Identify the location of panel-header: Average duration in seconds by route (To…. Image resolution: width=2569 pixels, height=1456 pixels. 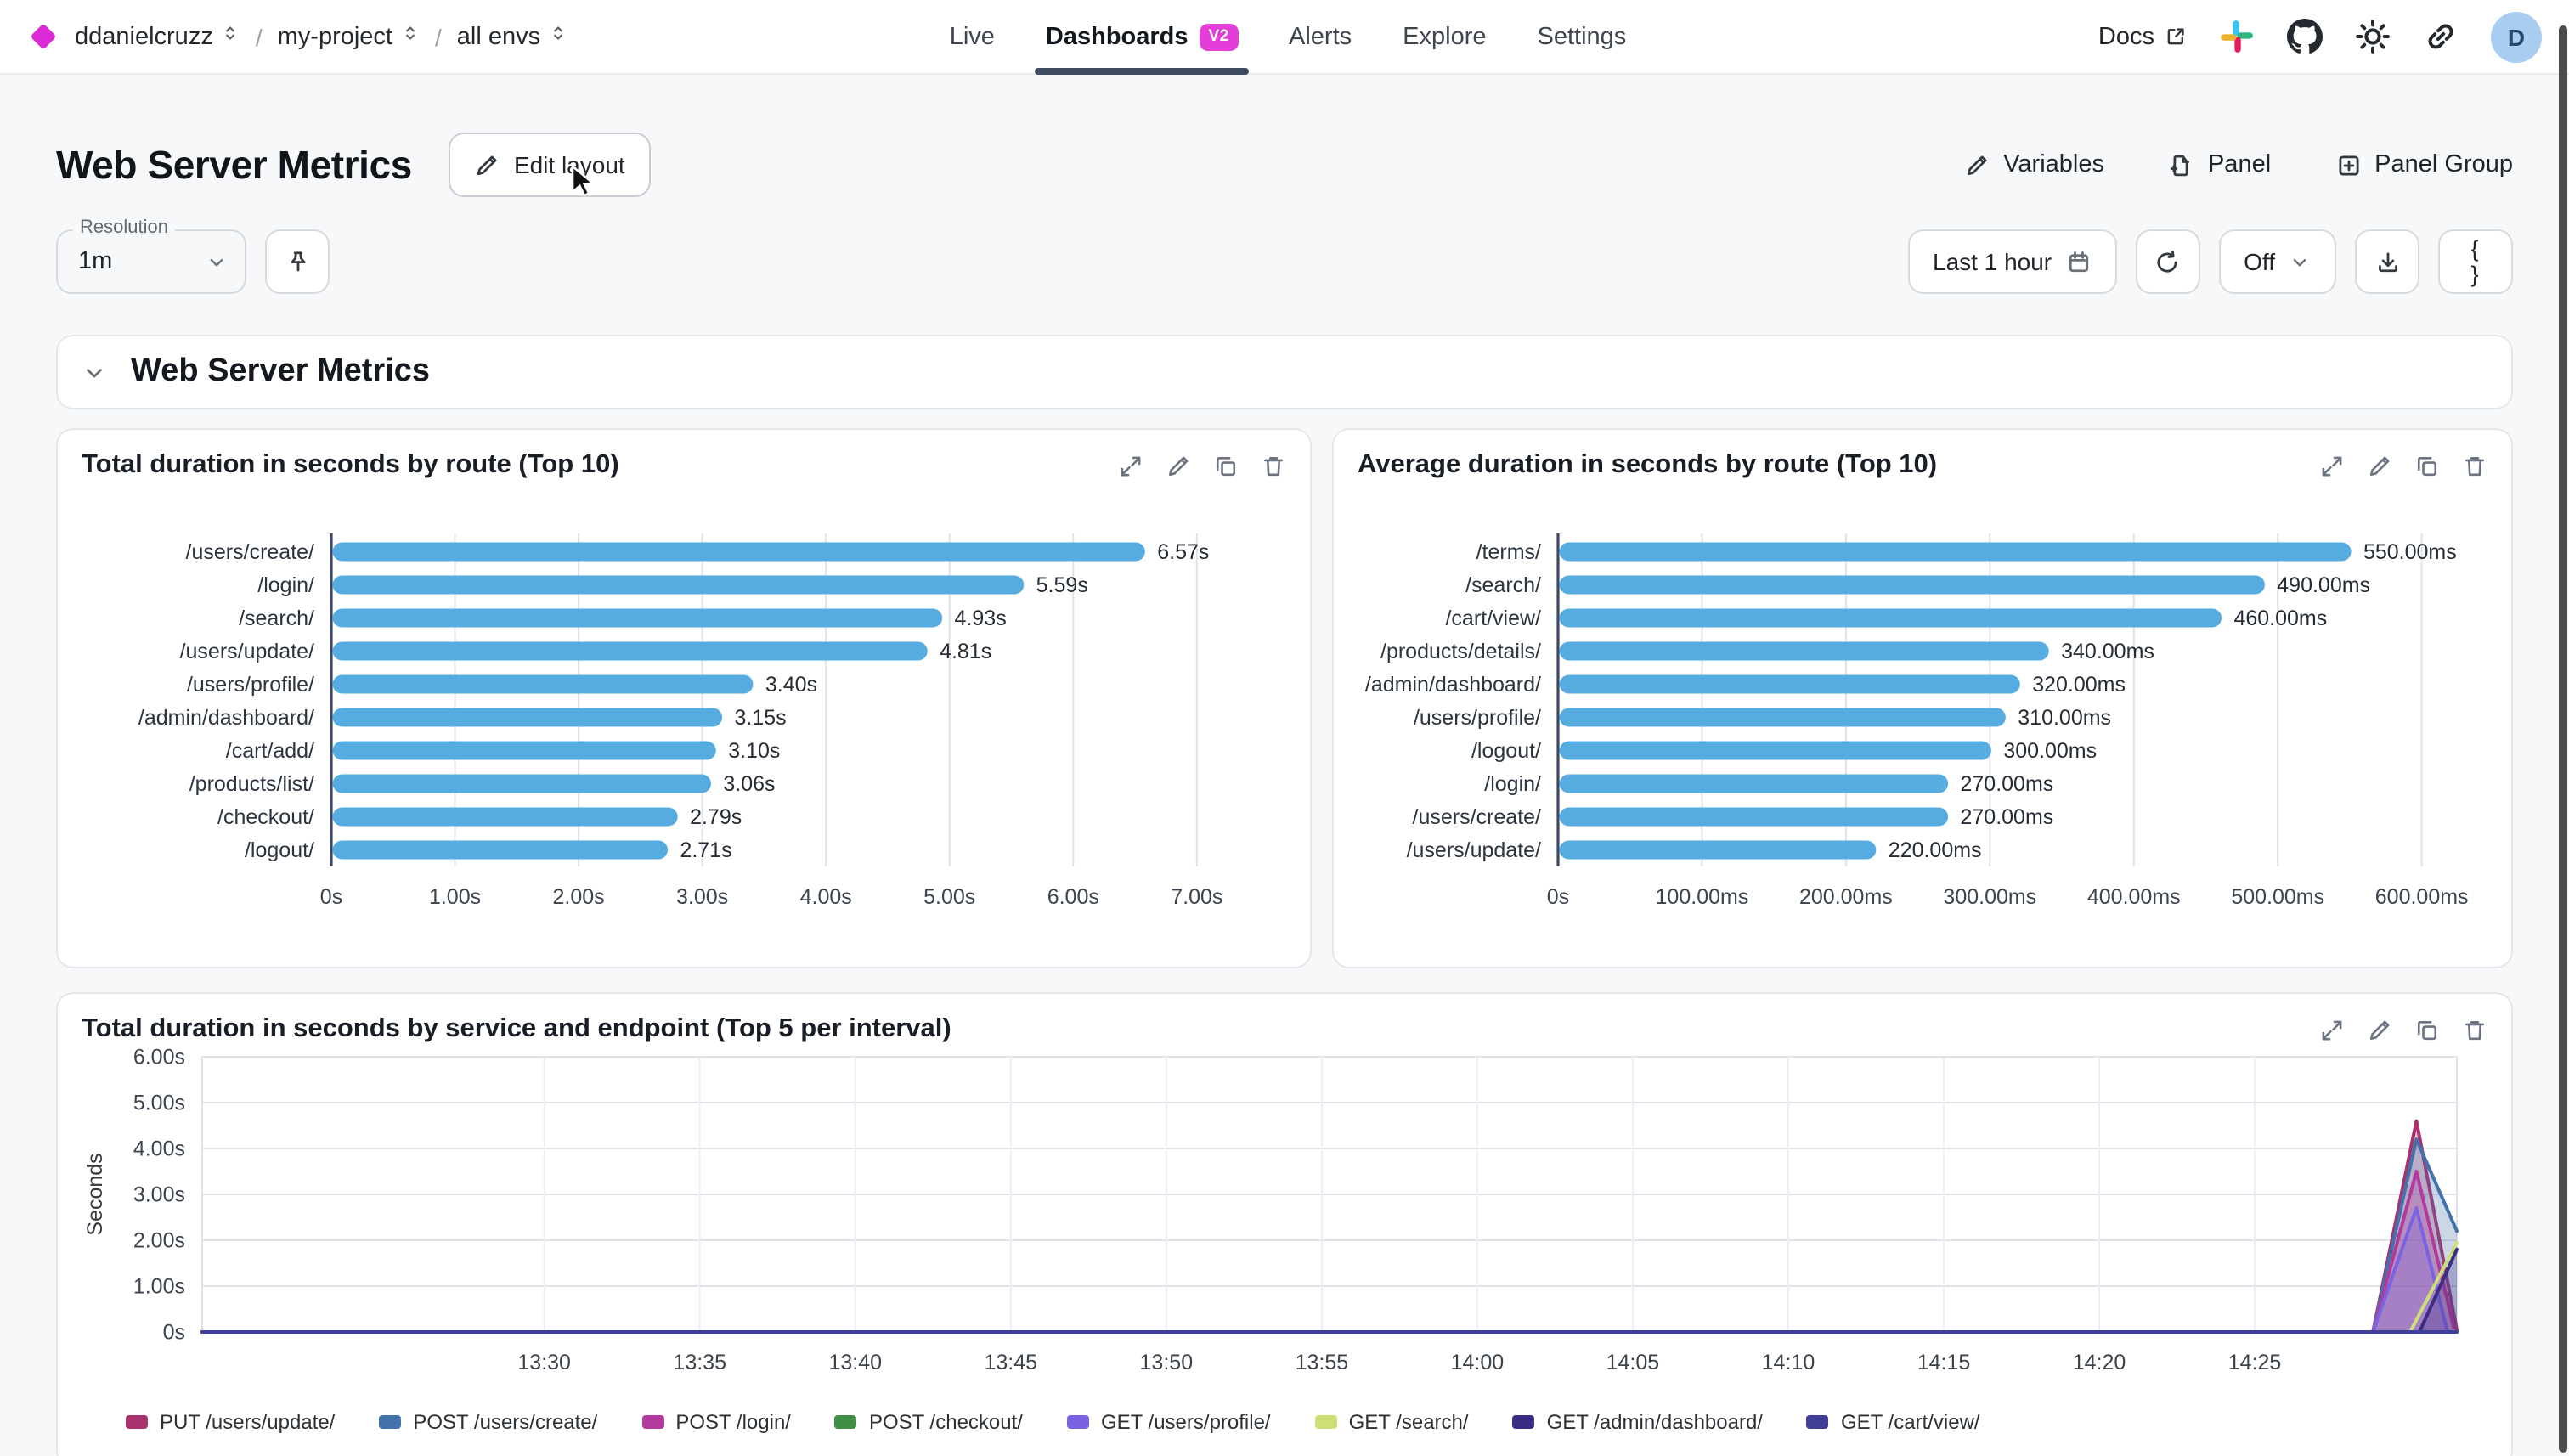
(1923, 457).